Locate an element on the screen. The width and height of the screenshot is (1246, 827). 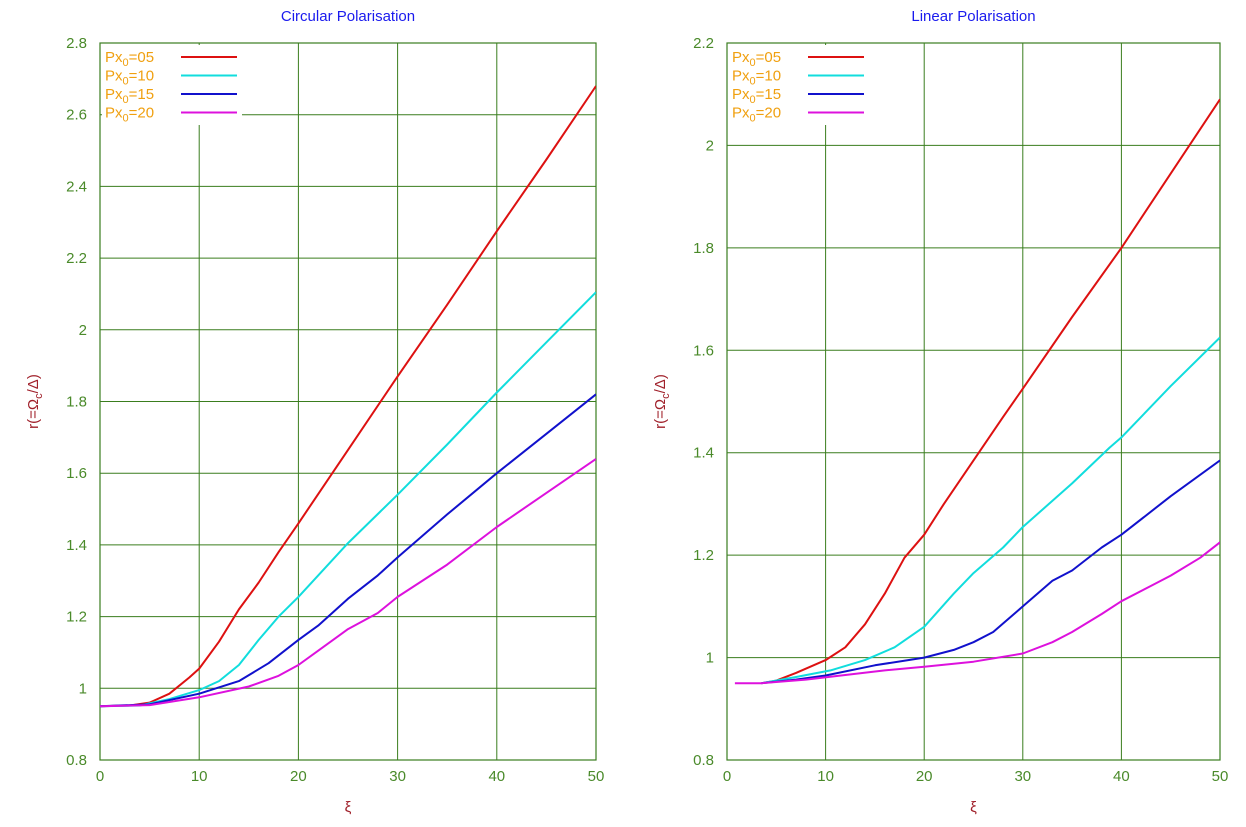
y-tick-label: 2.4 is located at coordinates (76, 186).